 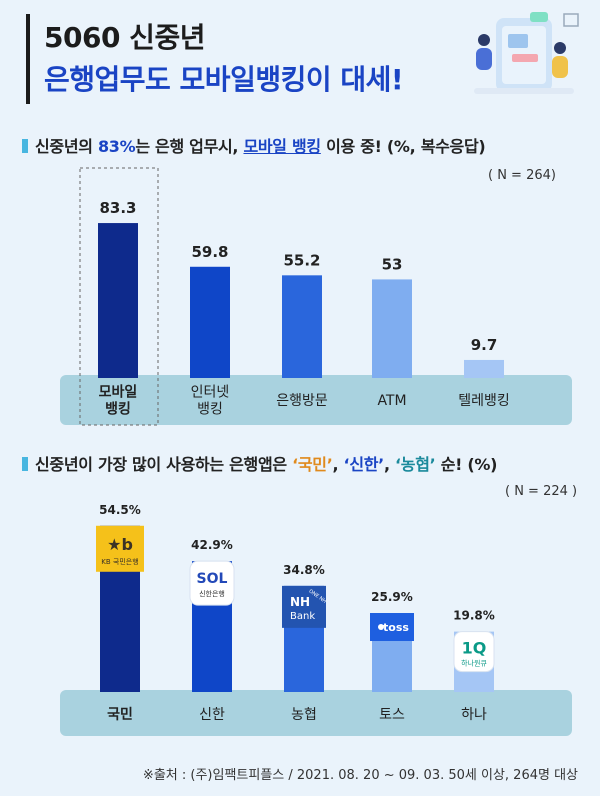 I want to click on chart2-heading-bank2: ‘신한’, so click(x=364, y=464).